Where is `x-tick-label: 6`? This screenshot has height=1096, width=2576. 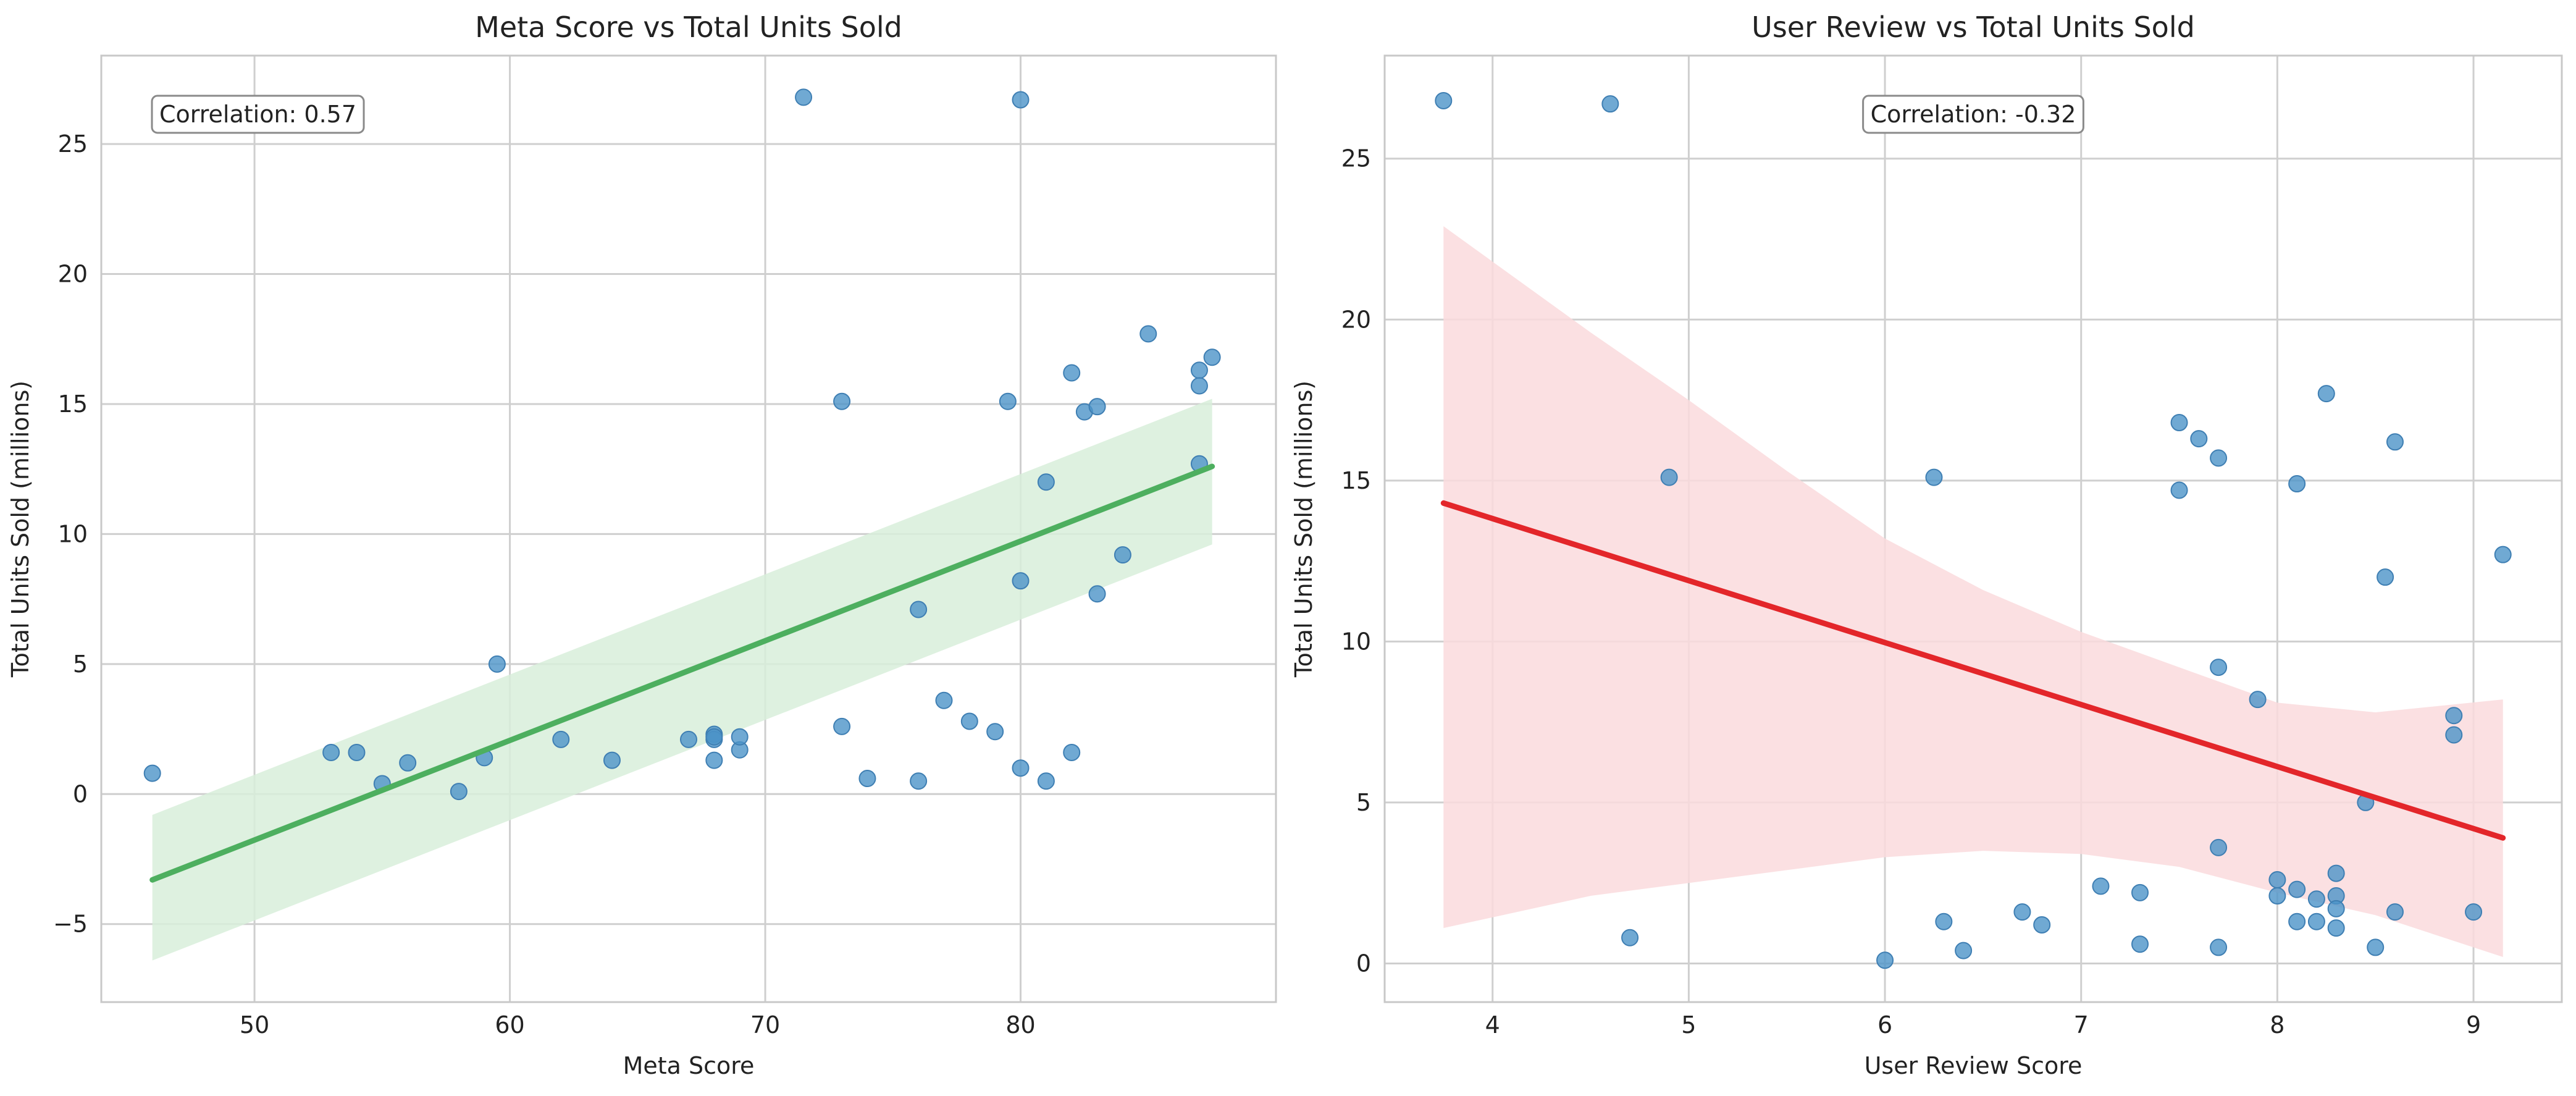
x-tick-label: 6 is located at coordinates (1885, 1025).